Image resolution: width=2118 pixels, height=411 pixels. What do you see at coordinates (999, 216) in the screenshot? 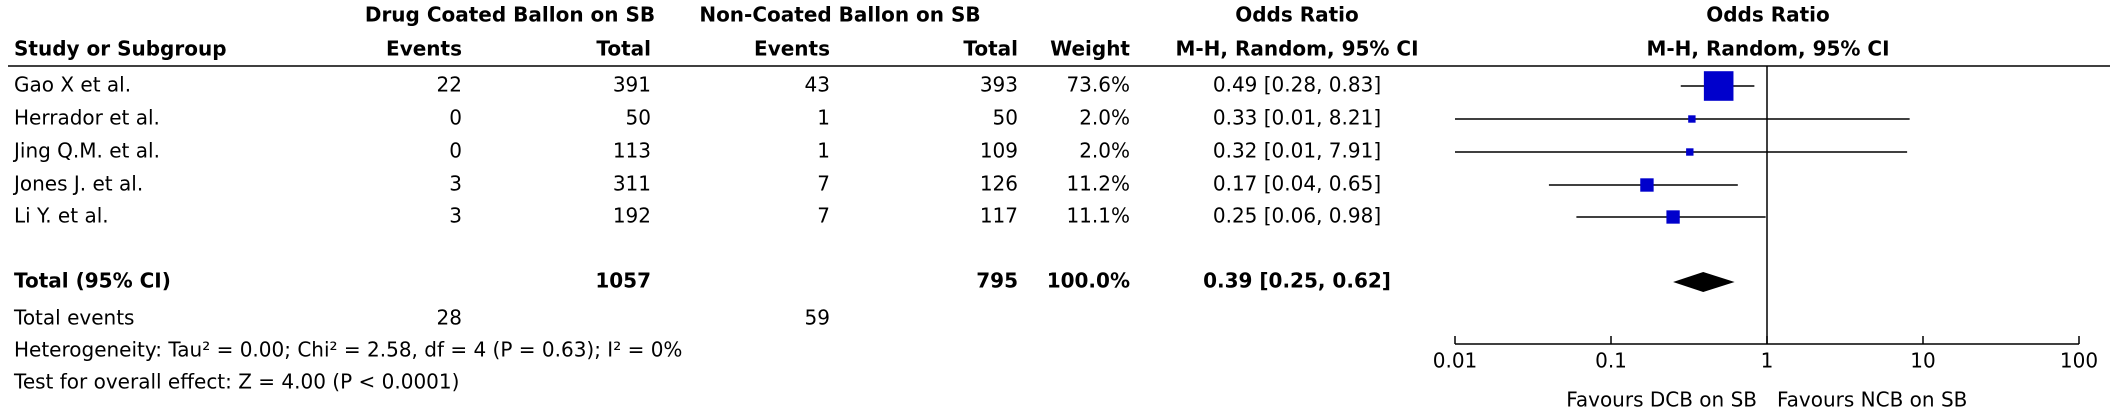
I see `cell: 117` at bounding box center [999, 216].